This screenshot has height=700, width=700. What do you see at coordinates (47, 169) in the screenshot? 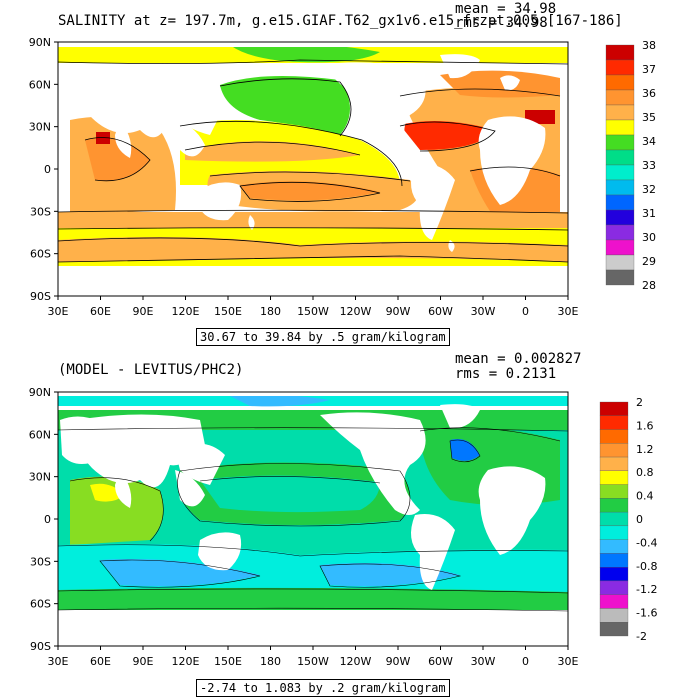
I see `lat-label: 0` at bounding box center [47, 169].